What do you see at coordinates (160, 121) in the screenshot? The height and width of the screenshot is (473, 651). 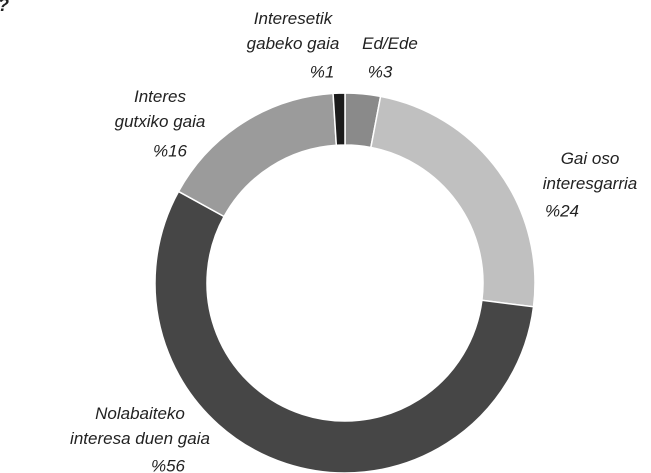 I see `slice-label-line: gutxiko gaia` at bounding box center [160, 121].